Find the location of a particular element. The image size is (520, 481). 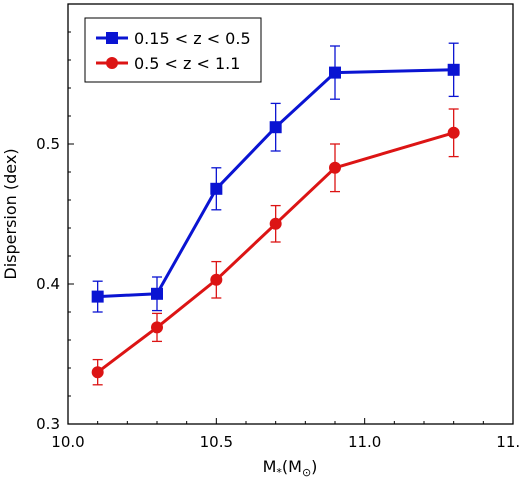

x-axis-label: M*(M⊙) is located at coordinates (290, 468).